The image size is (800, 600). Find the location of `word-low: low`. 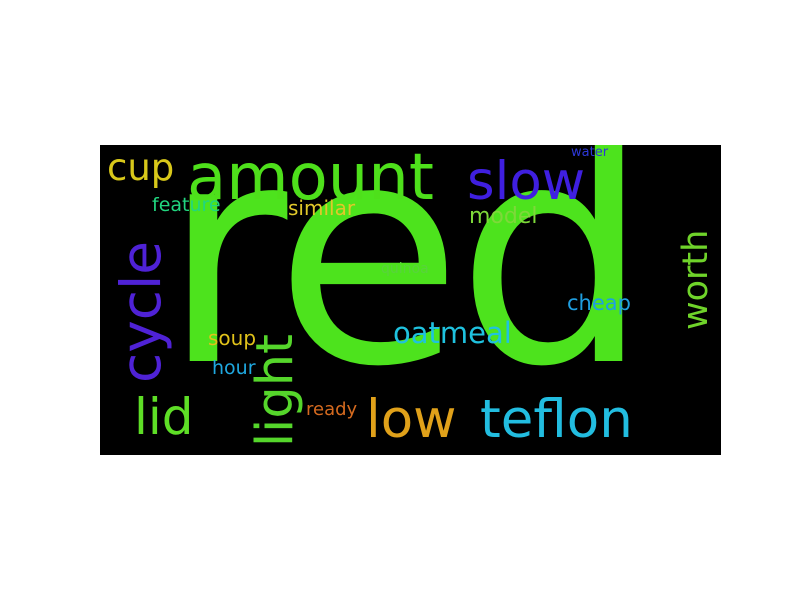

word-low: low is located at coordinates (411, 419).